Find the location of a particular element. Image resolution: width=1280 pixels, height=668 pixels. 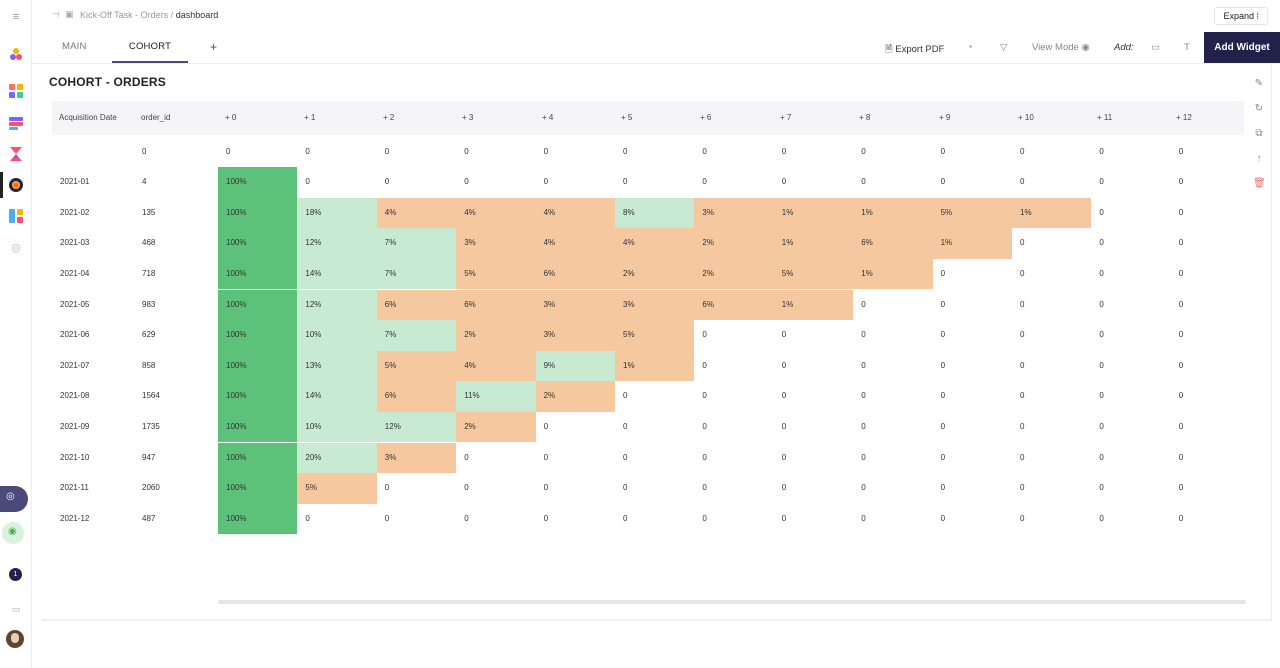

view-mode-toggle: View Mode ◉ is located at coordinates (1061, 47).